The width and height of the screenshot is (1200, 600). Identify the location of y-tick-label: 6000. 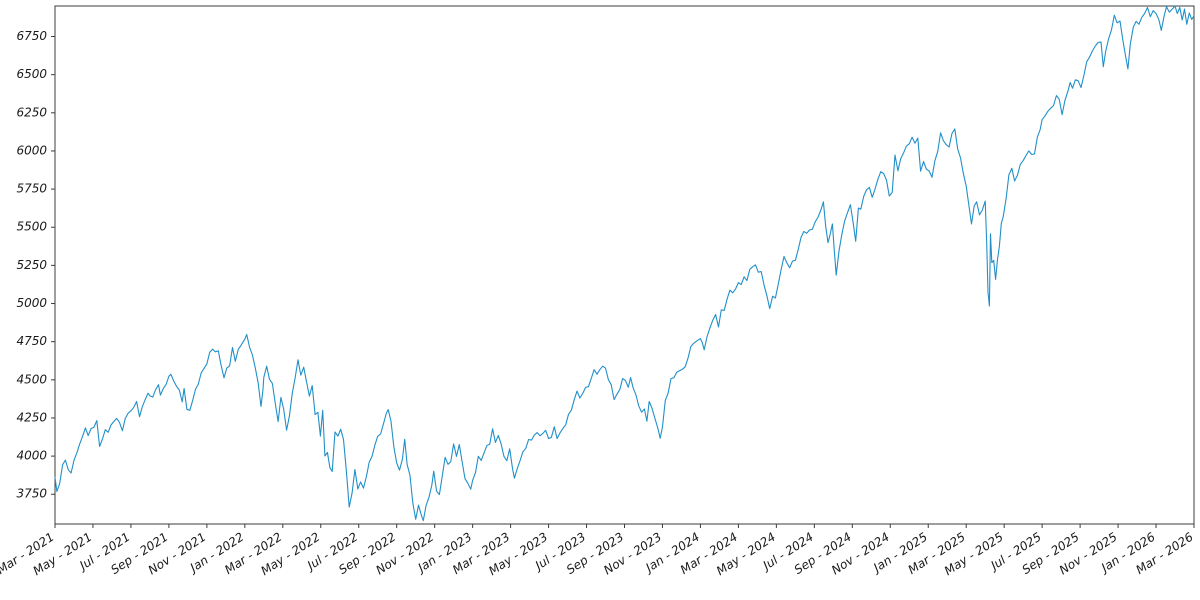
(31, 150).